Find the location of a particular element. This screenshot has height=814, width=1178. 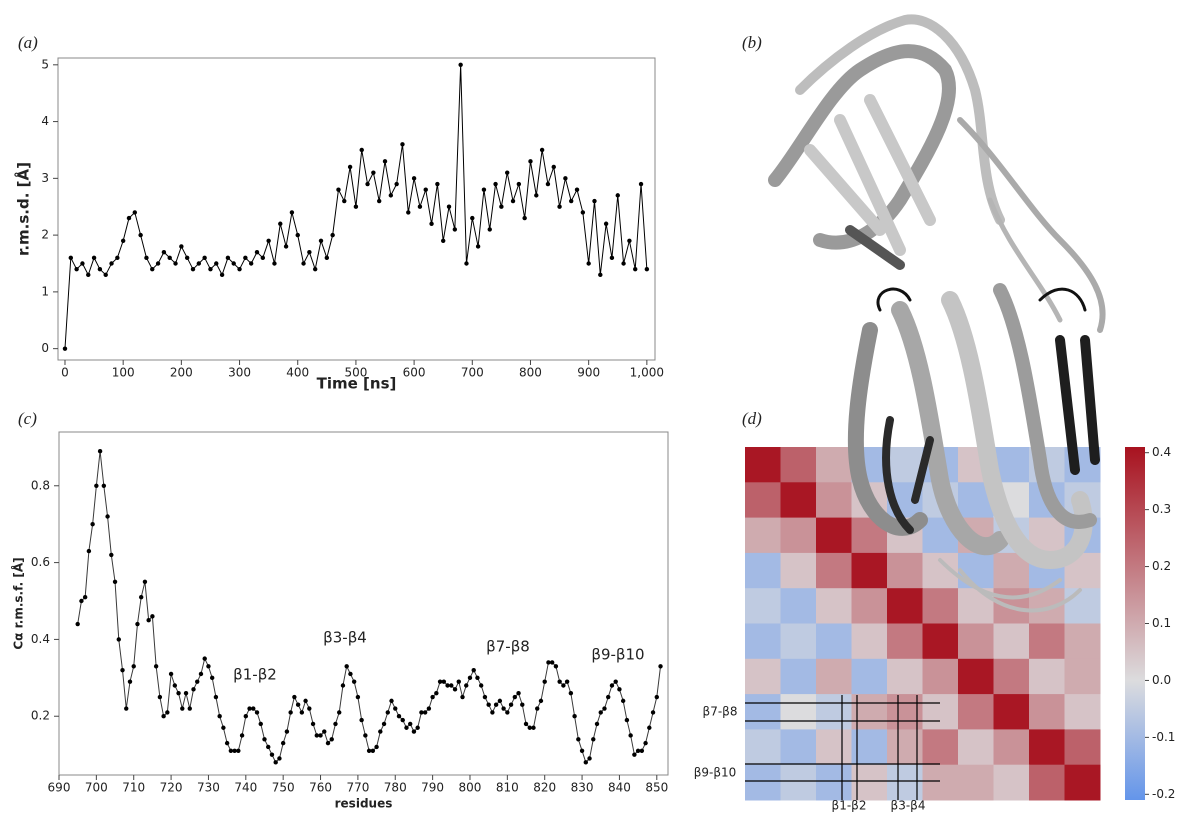

y-tick-label: 0.8 is located at coordinates (40, 485).